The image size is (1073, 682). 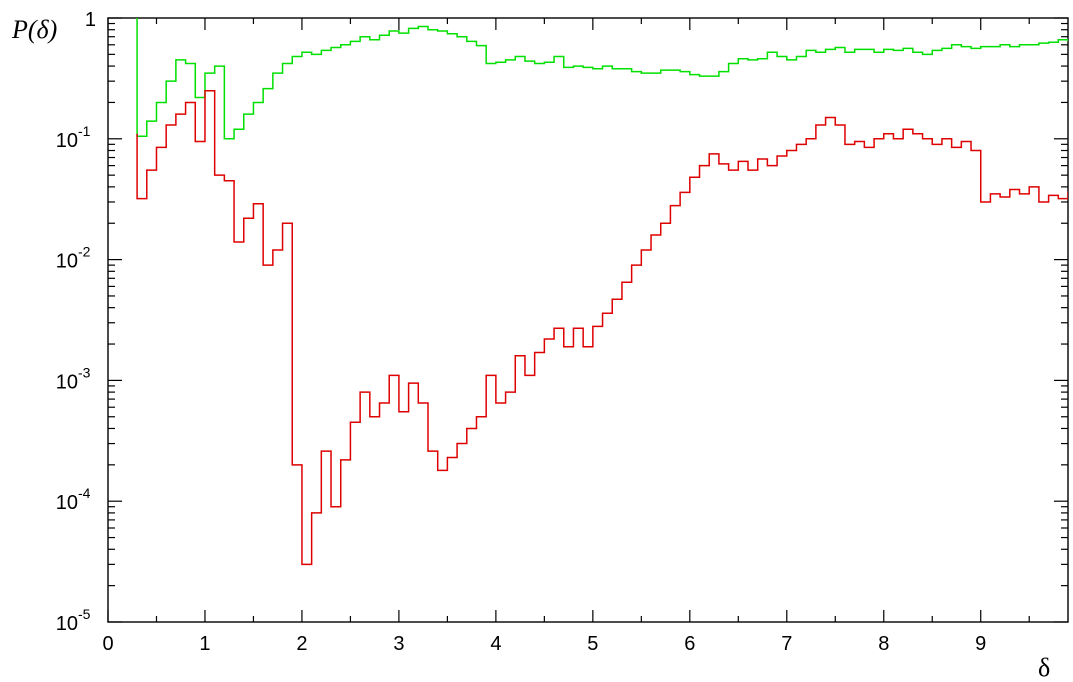 What do you see at coordinates (398, 644) in the screenshot?
I see `x-tick-label: 3` at bounding box center [398, 644].